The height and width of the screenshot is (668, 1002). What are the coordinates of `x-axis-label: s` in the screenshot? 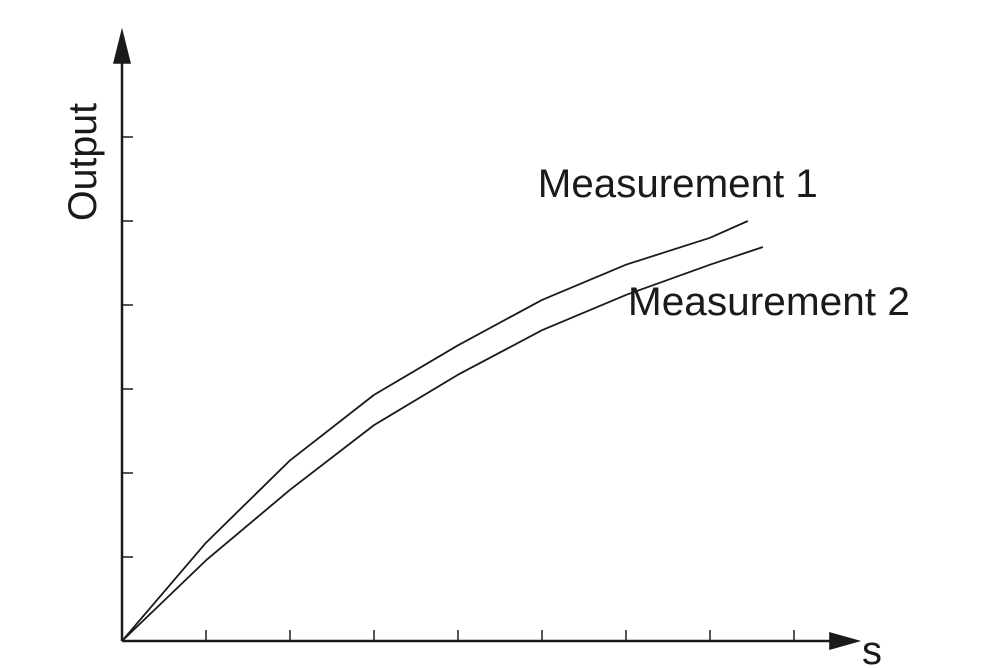 It's located at (872, 648).